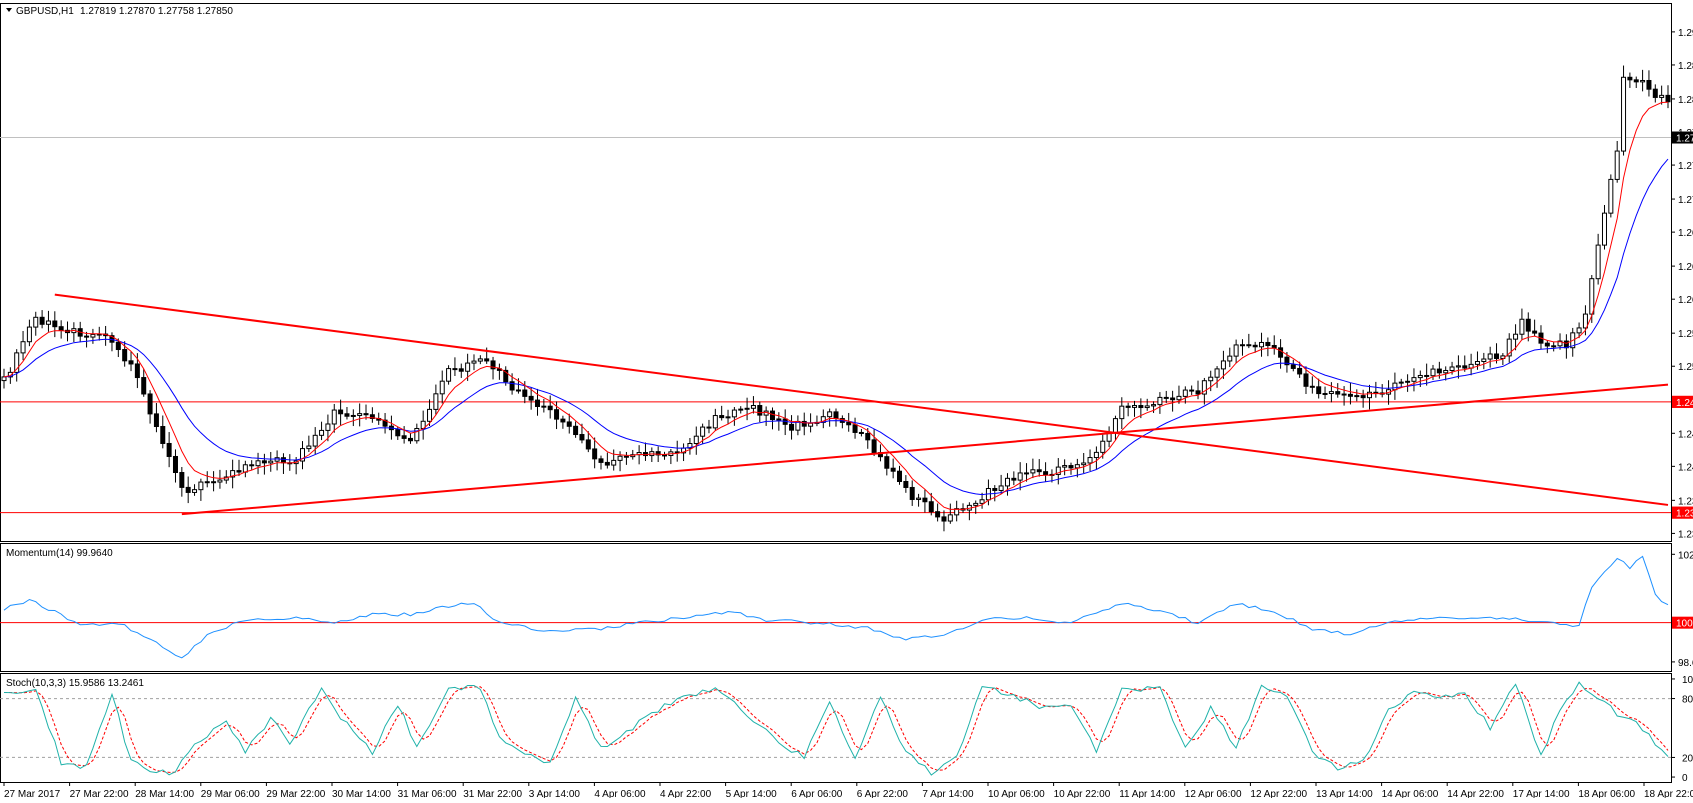 This screenshot has width=1693, height=803. What do you see at coordinates (1668, 793) in the screenshot?
I see `time-tick-label: 18 Apr 22:00` at bounding box center [1668, 793].